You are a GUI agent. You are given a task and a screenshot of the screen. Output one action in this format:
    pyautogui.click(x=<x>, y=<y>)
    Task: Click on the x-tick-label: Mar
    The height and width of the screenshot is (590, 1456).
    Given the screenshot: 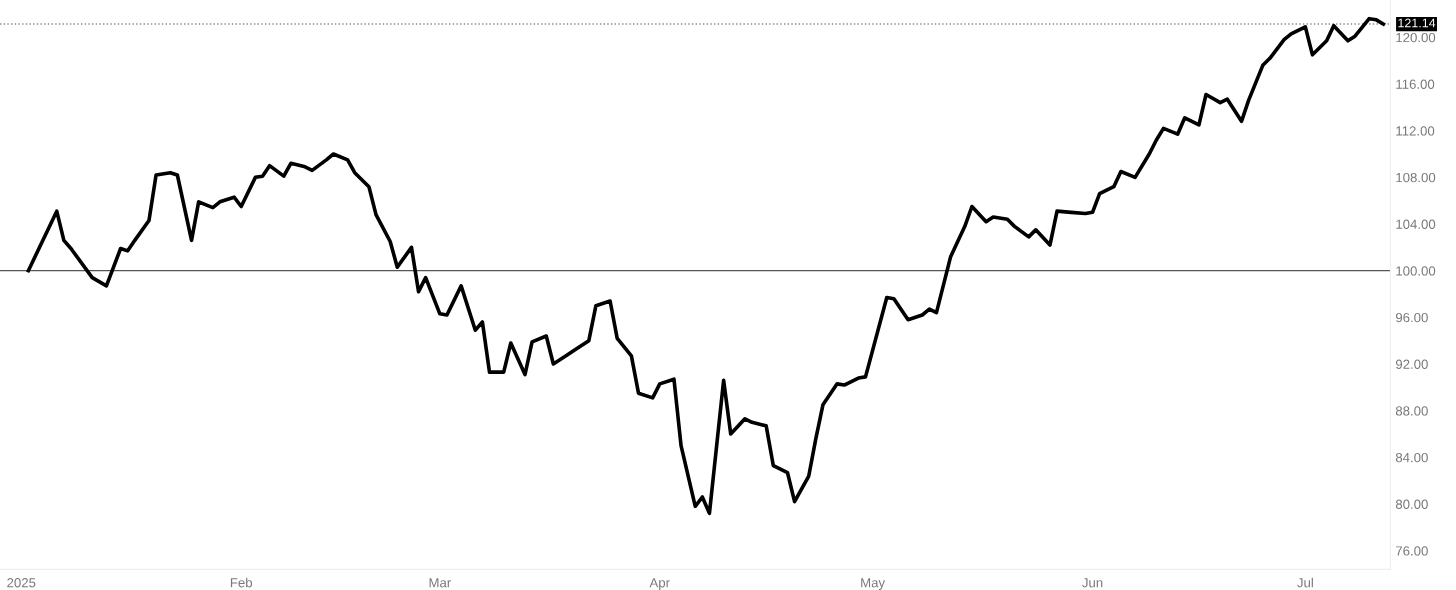 What is the action you would take?
    pyautogui.click(x=440, y=583)
    